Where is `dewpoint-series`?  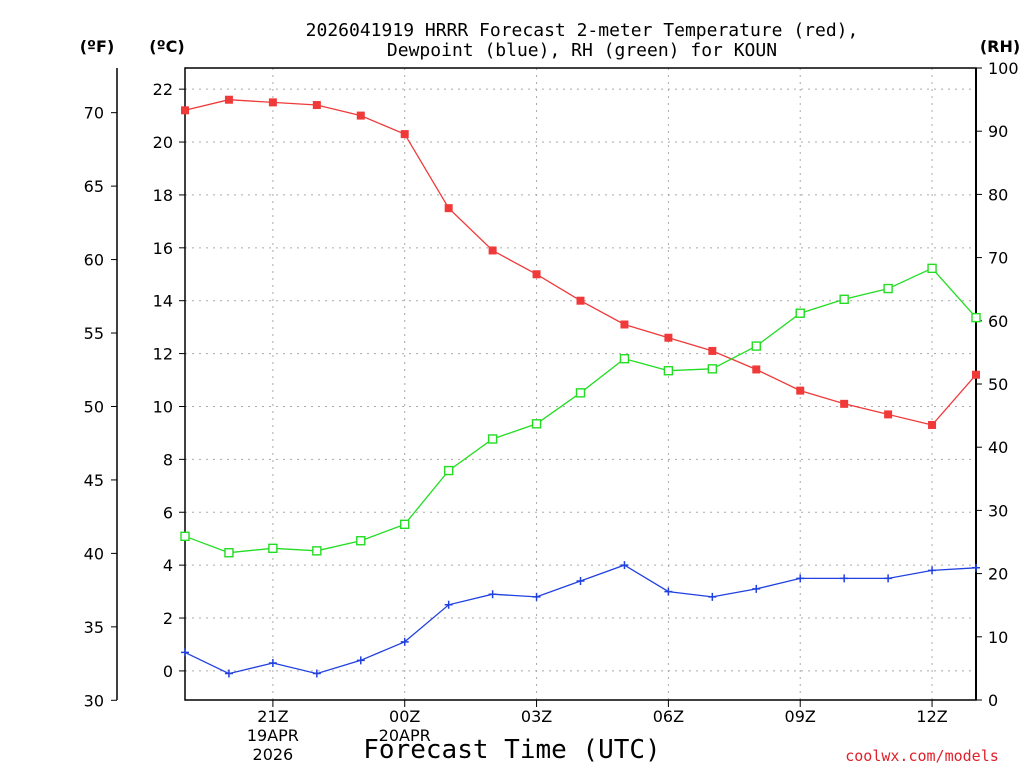 dewpoint-series is located at coordinates (580, 619).